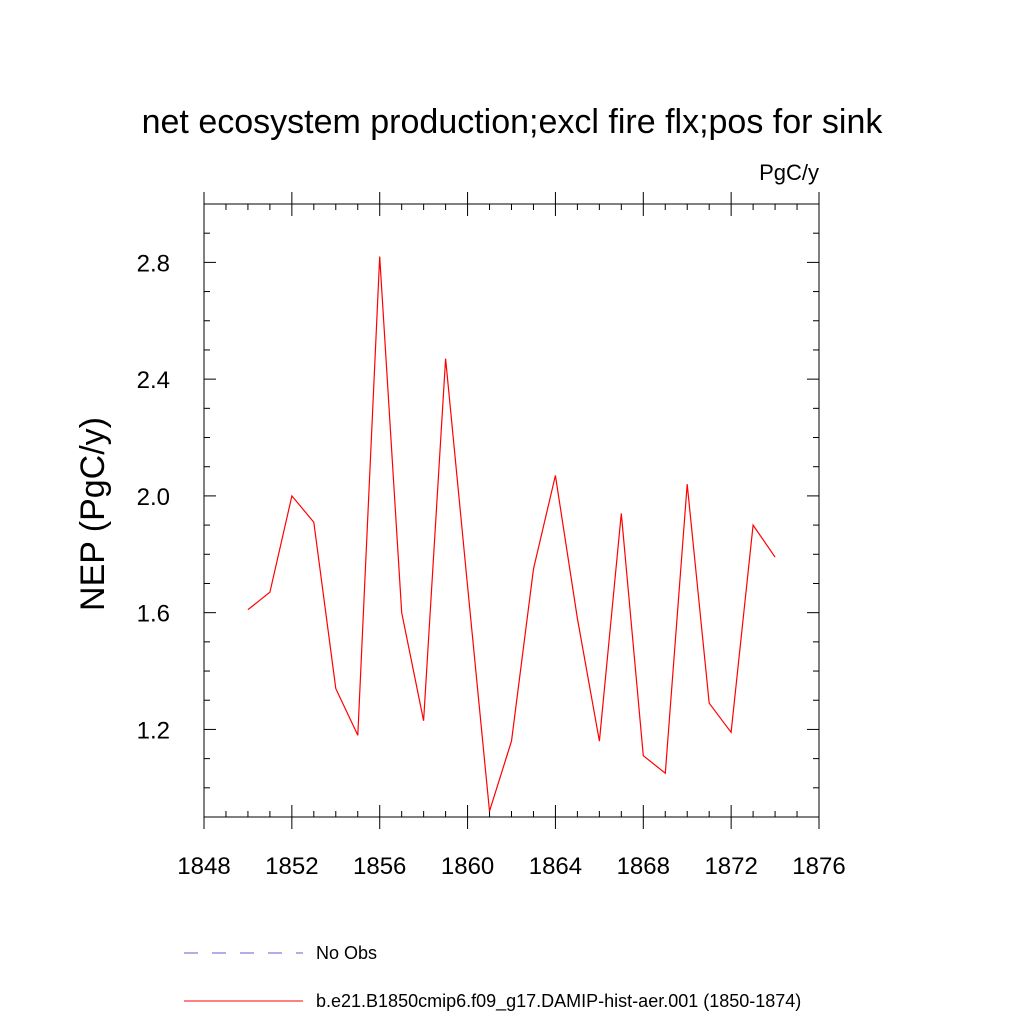 This screenshot has width=1024, height=1024. Describe the element at coordinates (153, 614) in the screenshot. I see `y-tick-label: 1.6` at that location.